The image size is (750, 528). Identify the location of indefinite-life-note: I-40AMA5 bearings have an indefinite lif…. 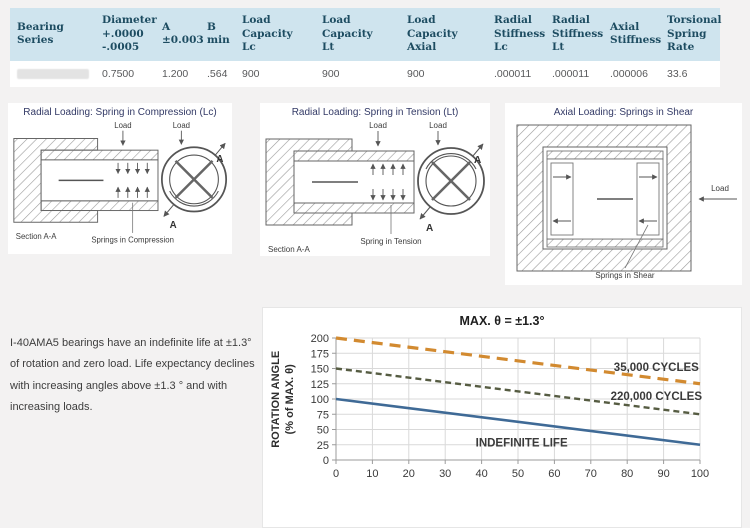
(132, 375).